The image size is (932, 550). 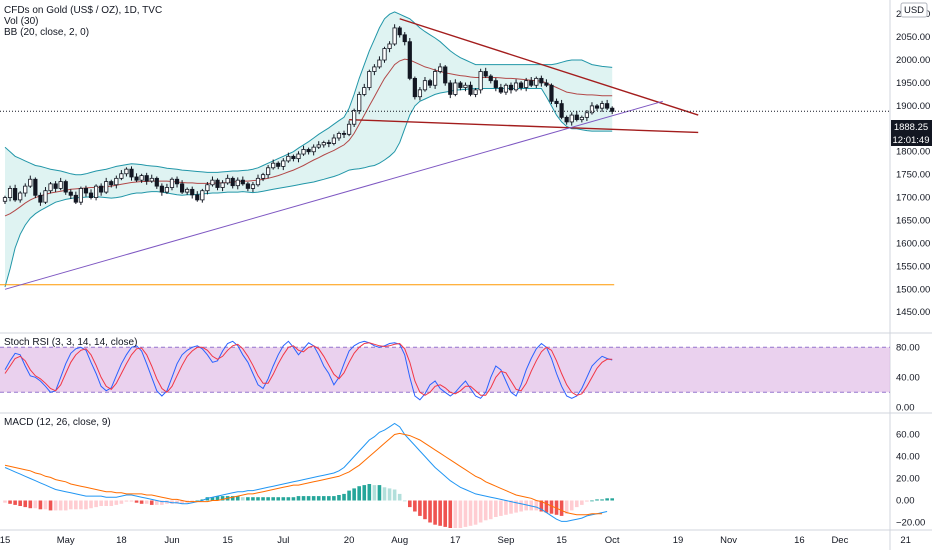 What do you see at coordinates (5, 540) in the screenshot?
I see `time-axis-tick-label: 15` at bounding box center [5, 540].